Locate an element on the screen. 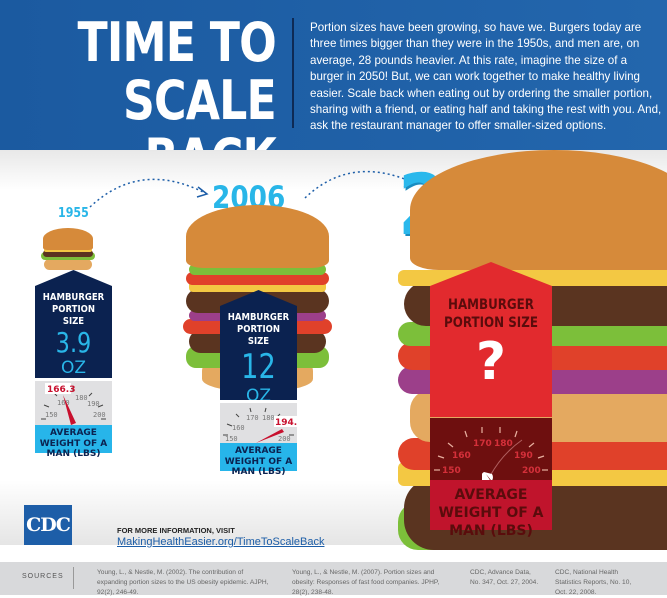 The width and height of the screenshot is (667, 598). portion-value: 3.9 is located at coordinates (73, 342).